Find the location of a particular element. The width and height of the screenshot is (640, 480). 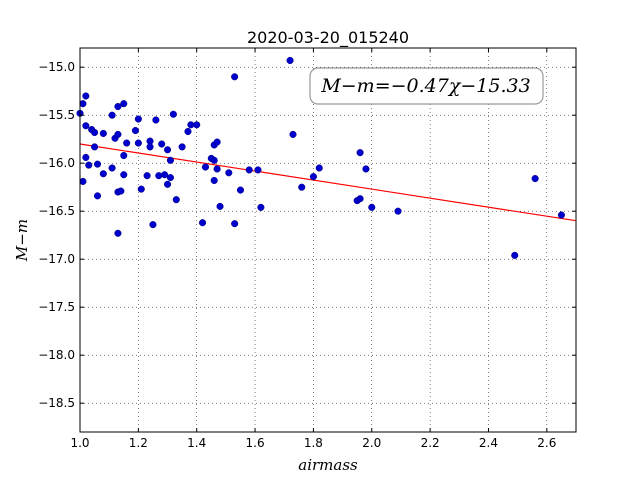

x-tick-label: 1.8 is located at coordinates (313, 443).